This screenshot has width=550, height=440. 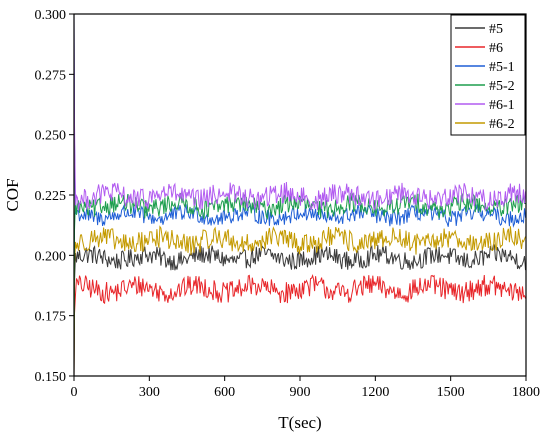 What do you see at coordinates (51, 196) in the screenshot?
I see `y-tick-label: 0.225` at bounding box center [51, 196].